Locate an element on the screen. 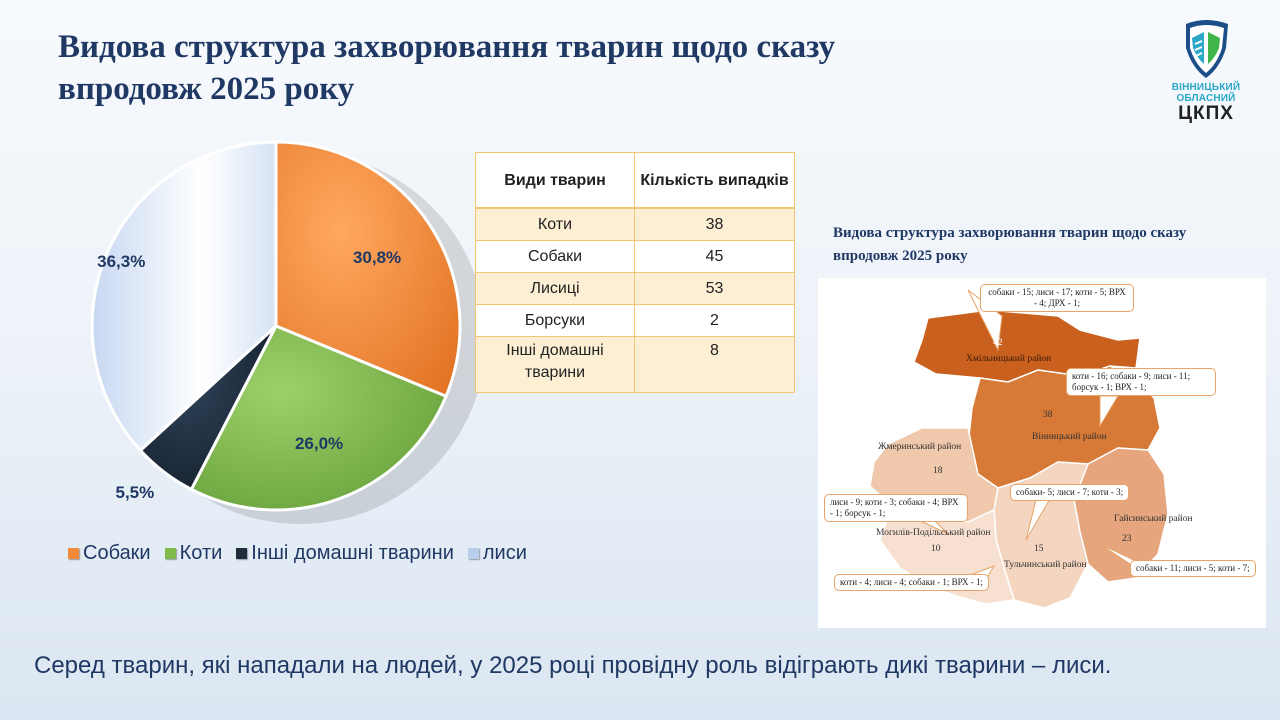  cell-count: 53 is located at coordinates (714, 288).